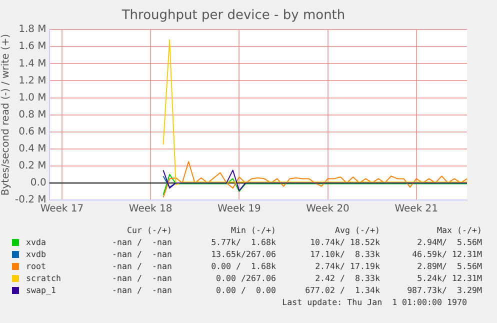 This screenshot has width=497, height=323. I want to click on legend-label: swap_1, so click(41, 290).